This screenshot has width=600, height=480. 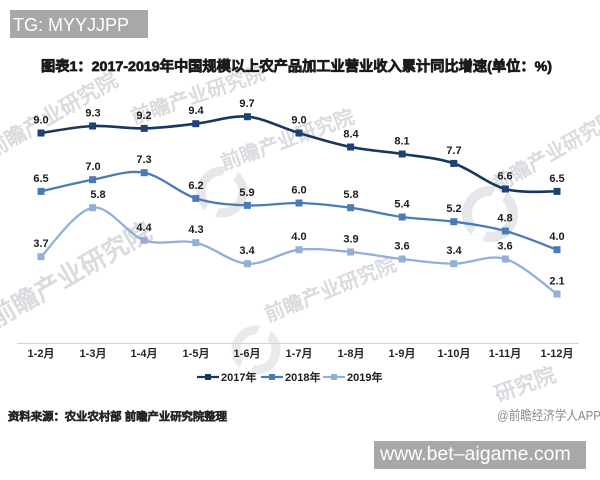 I want to click on svg-text: 1-8月, so click(x=351, y=353).